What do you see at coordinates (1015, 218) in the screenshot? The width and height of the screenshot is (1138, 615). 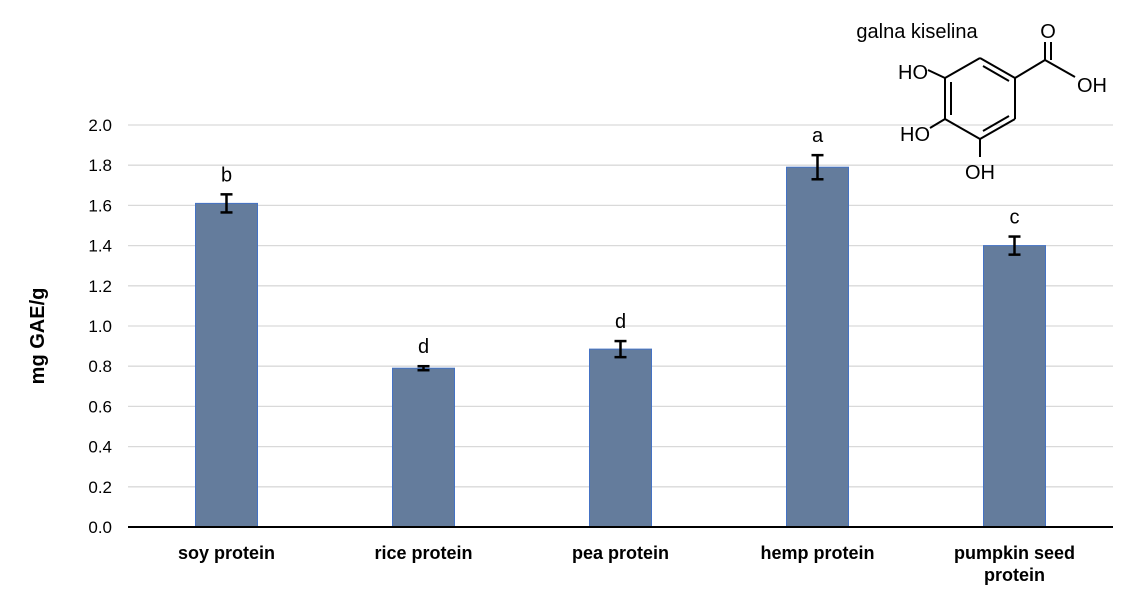 I see `significance-letter: c` at bounding box center [1015, 218].